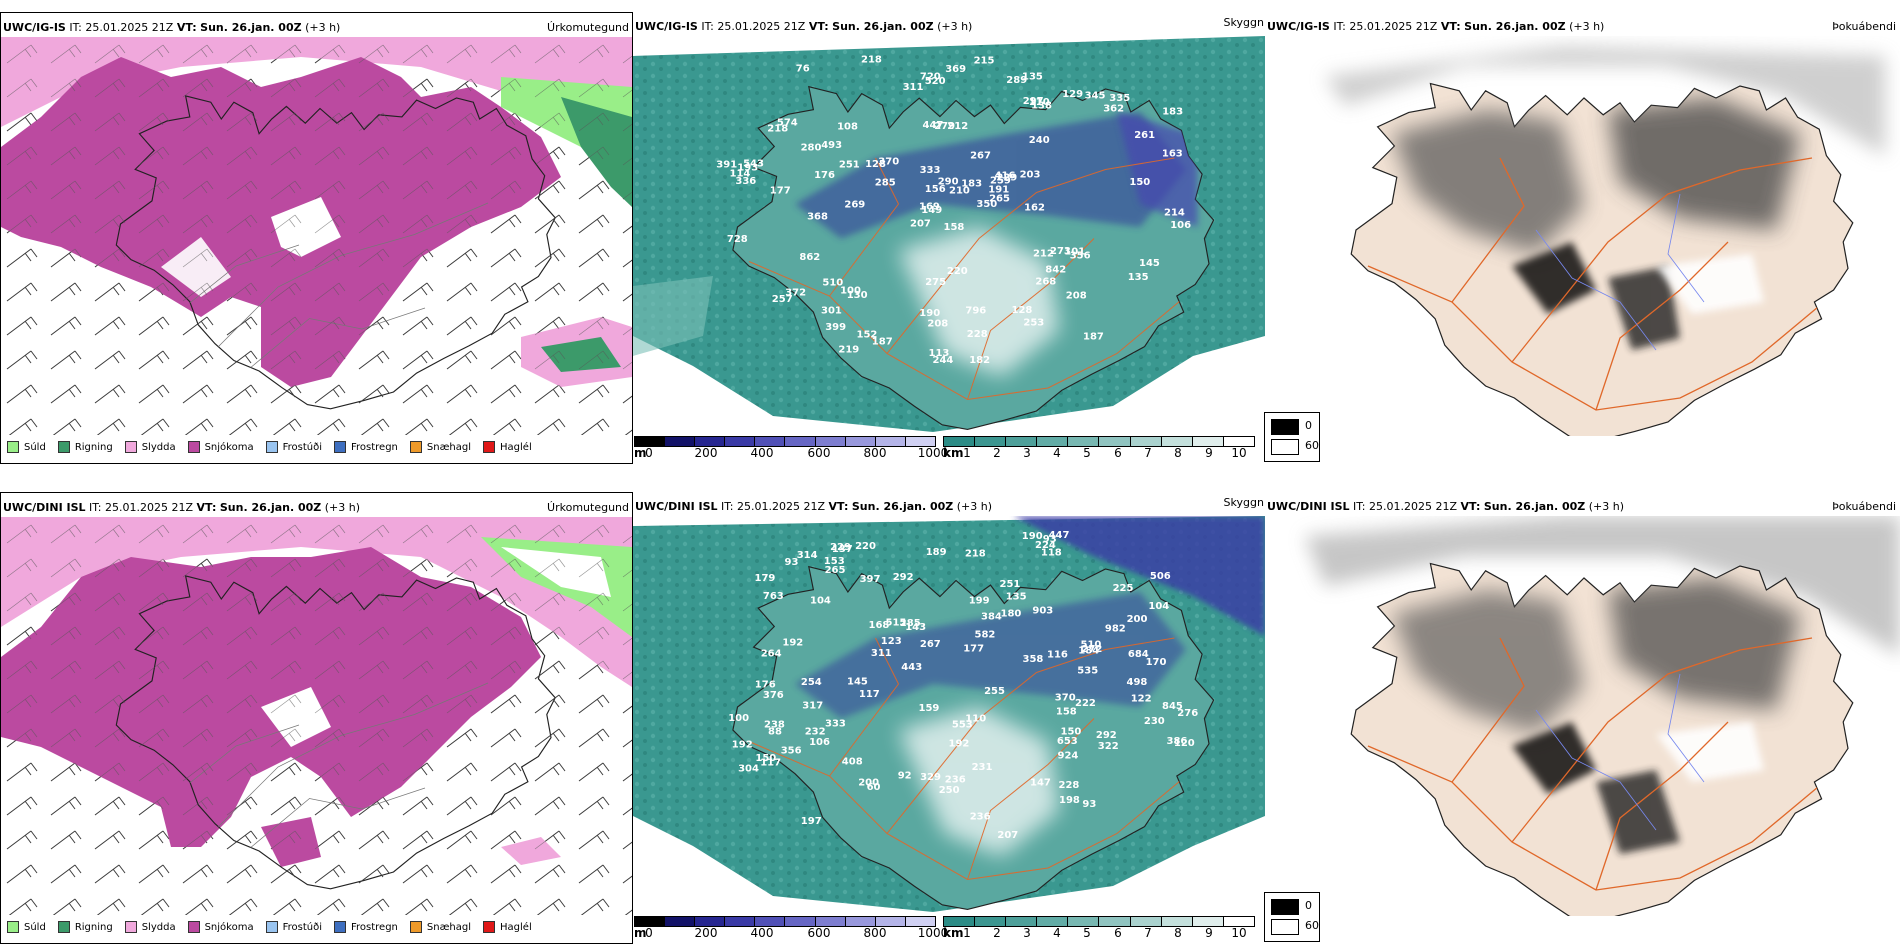  What do you see at coordinates (26, 447) in the screenshot?
I see `legend-item: Súld` at bounding box center [26, 447].